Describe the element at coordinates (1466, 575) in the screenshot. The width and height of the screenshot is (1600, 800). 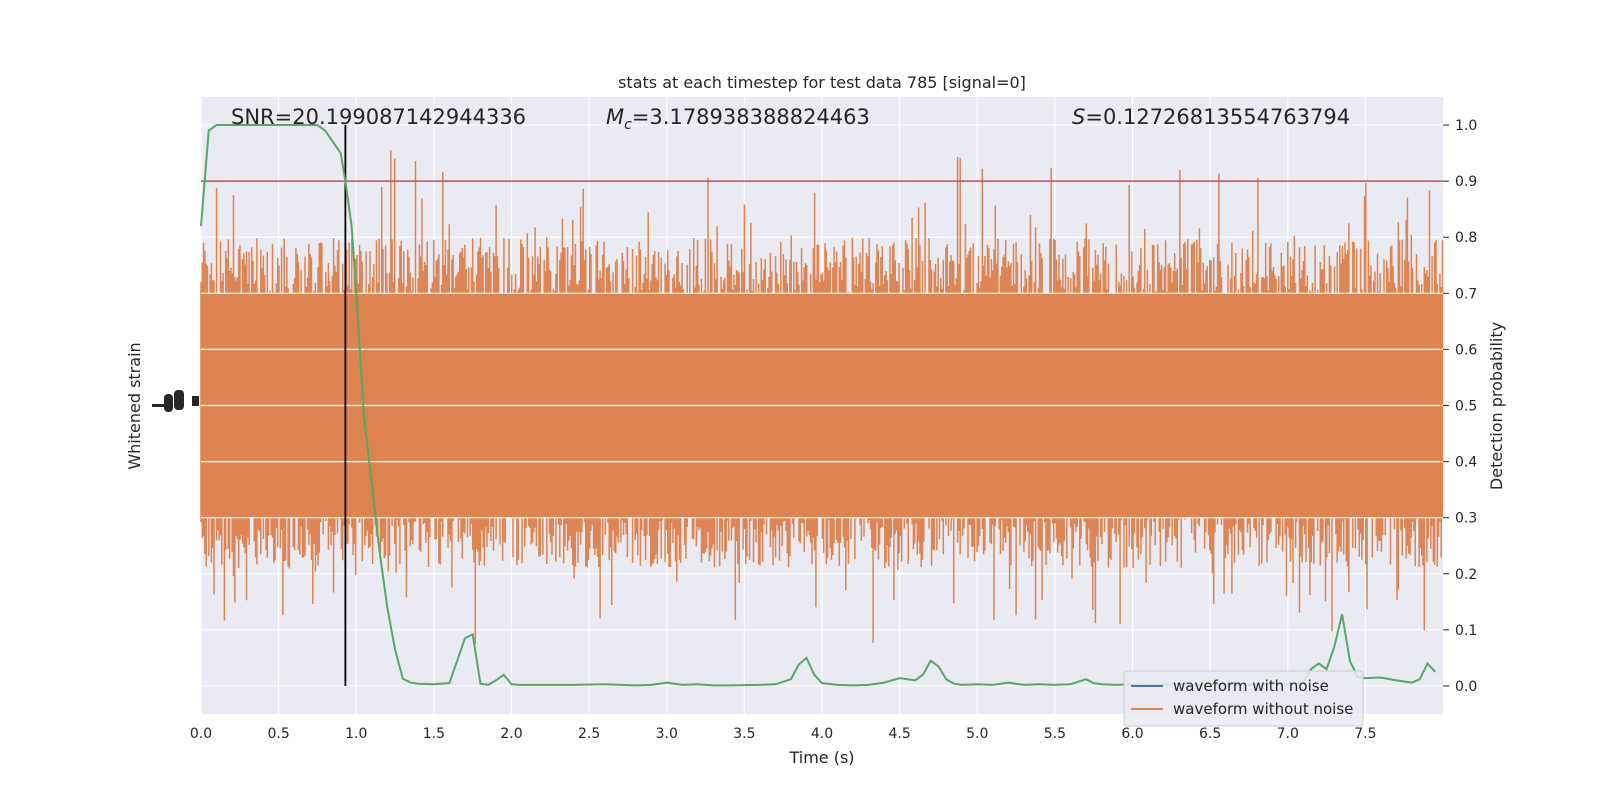
I see `y-tick-label: 0.2` at that location.